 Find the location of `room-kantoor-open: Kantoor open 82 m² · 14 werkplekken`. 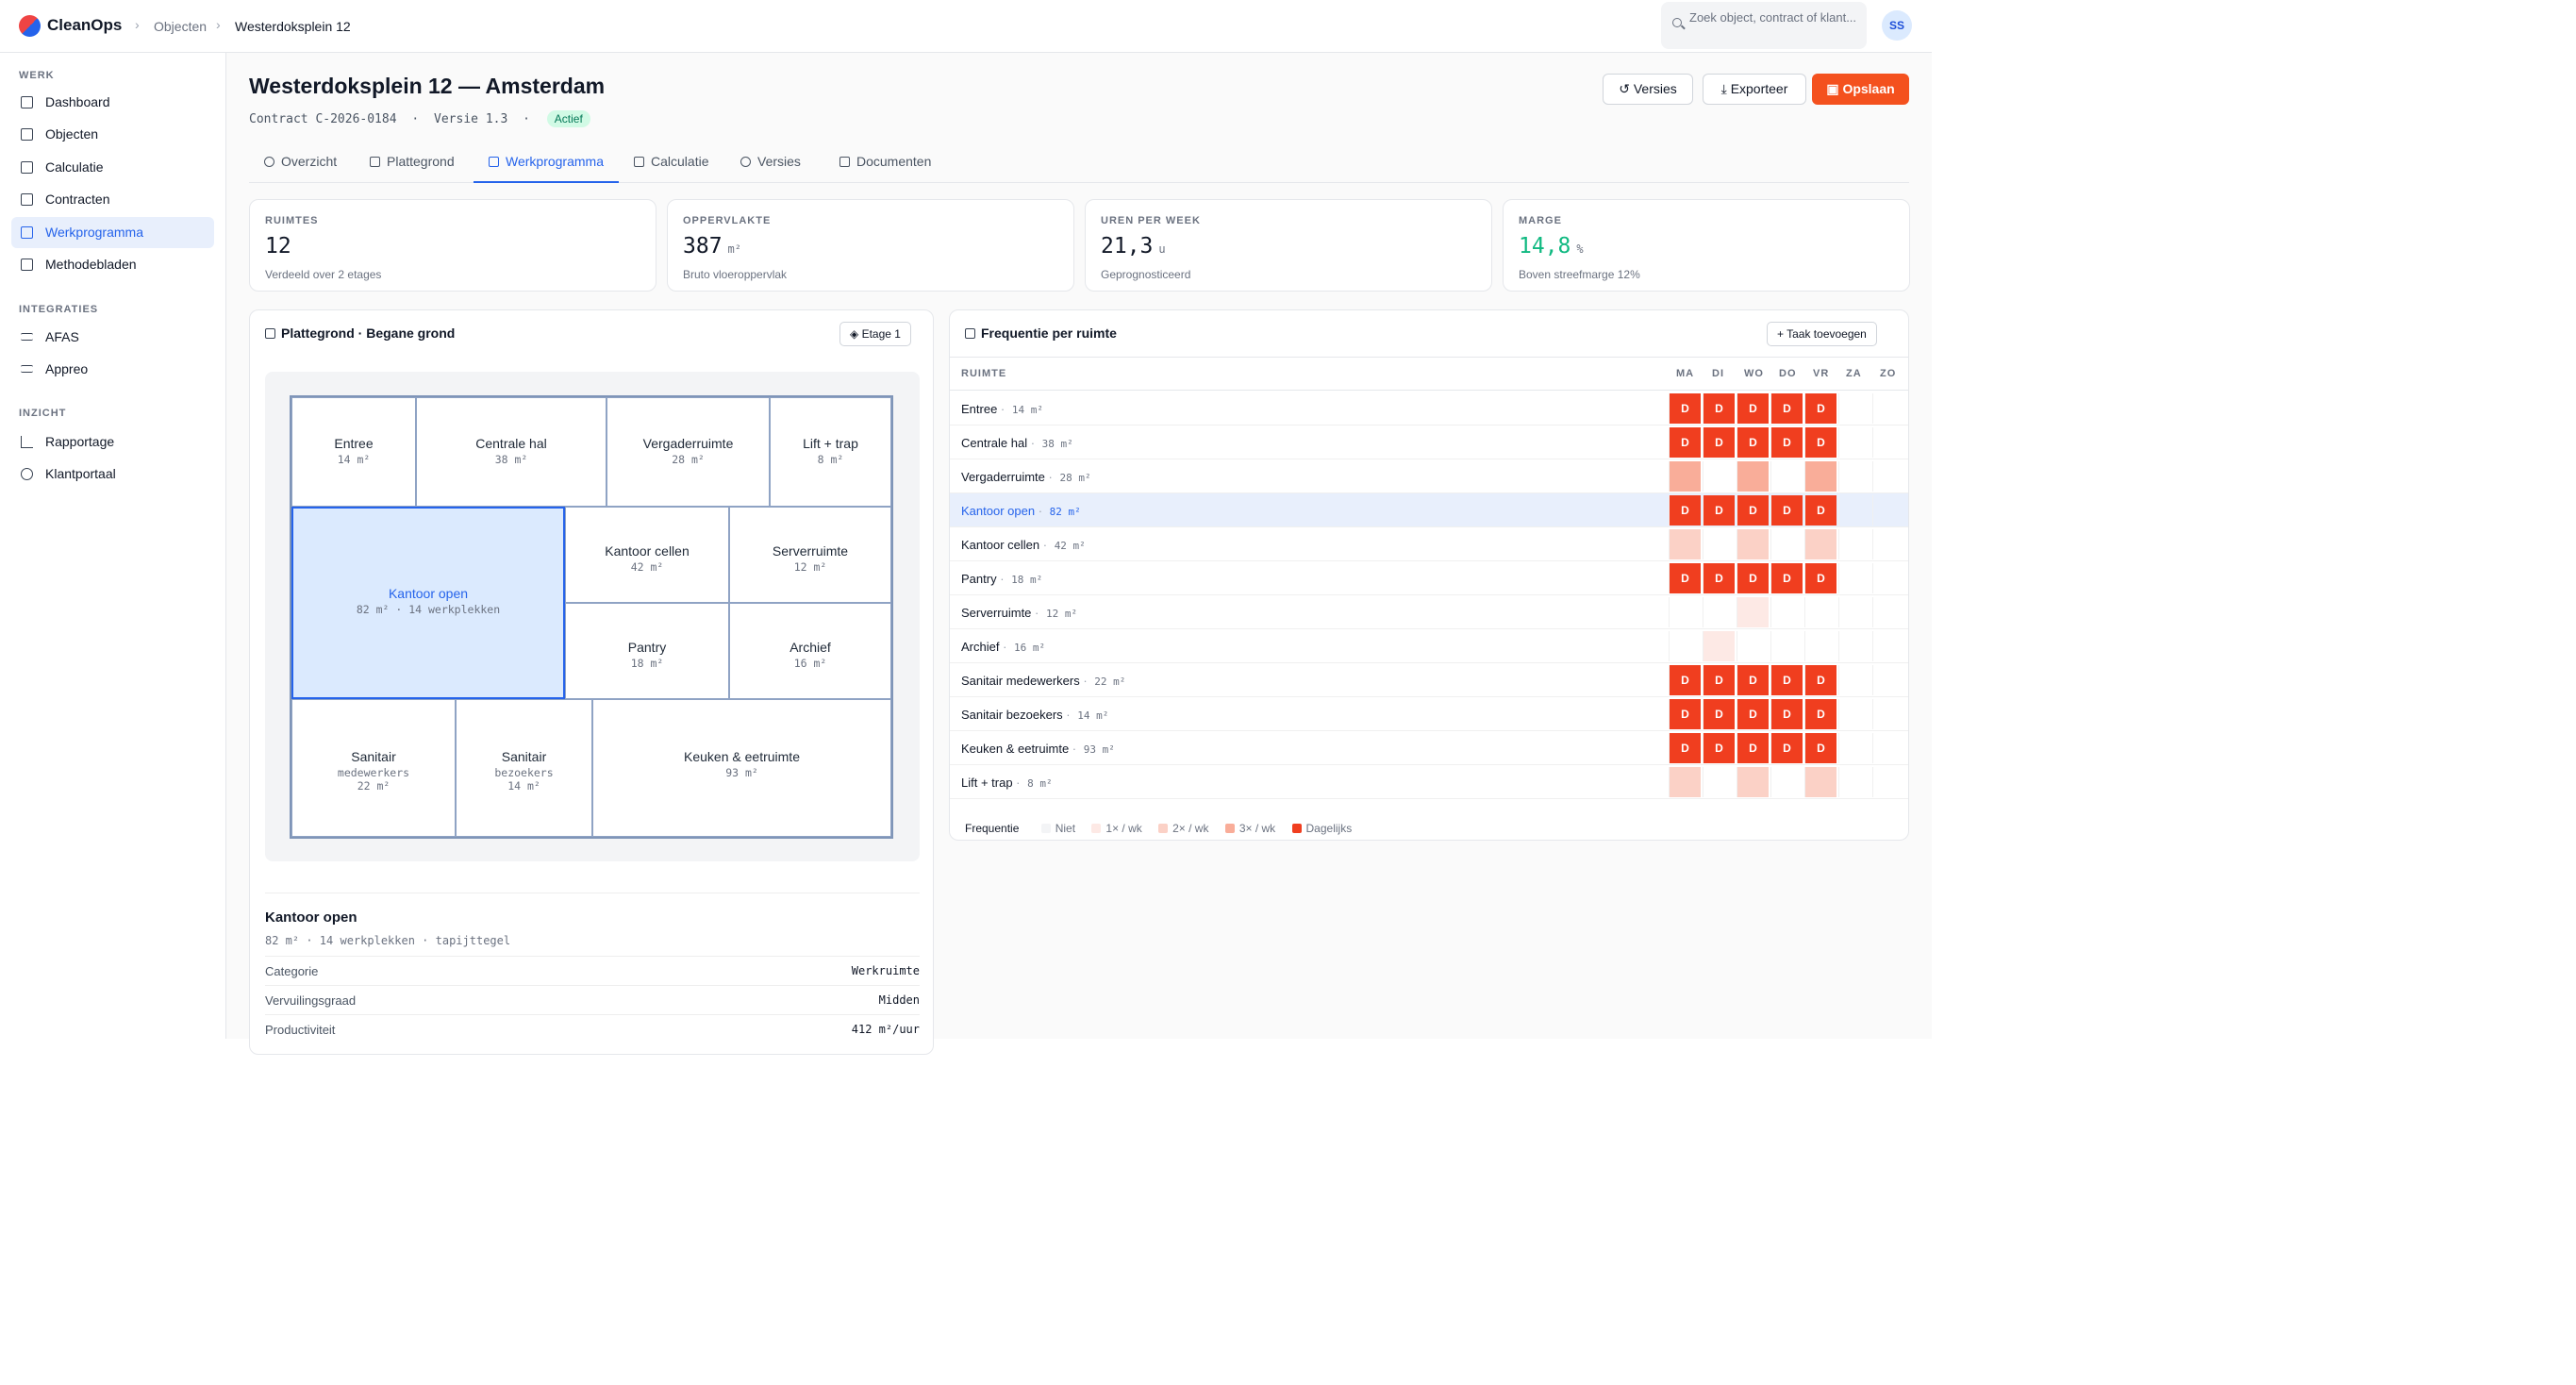

room-kantoor-open: Kantoor open 82 m² · 14 werkplekken is located at coordinates (428, 603).